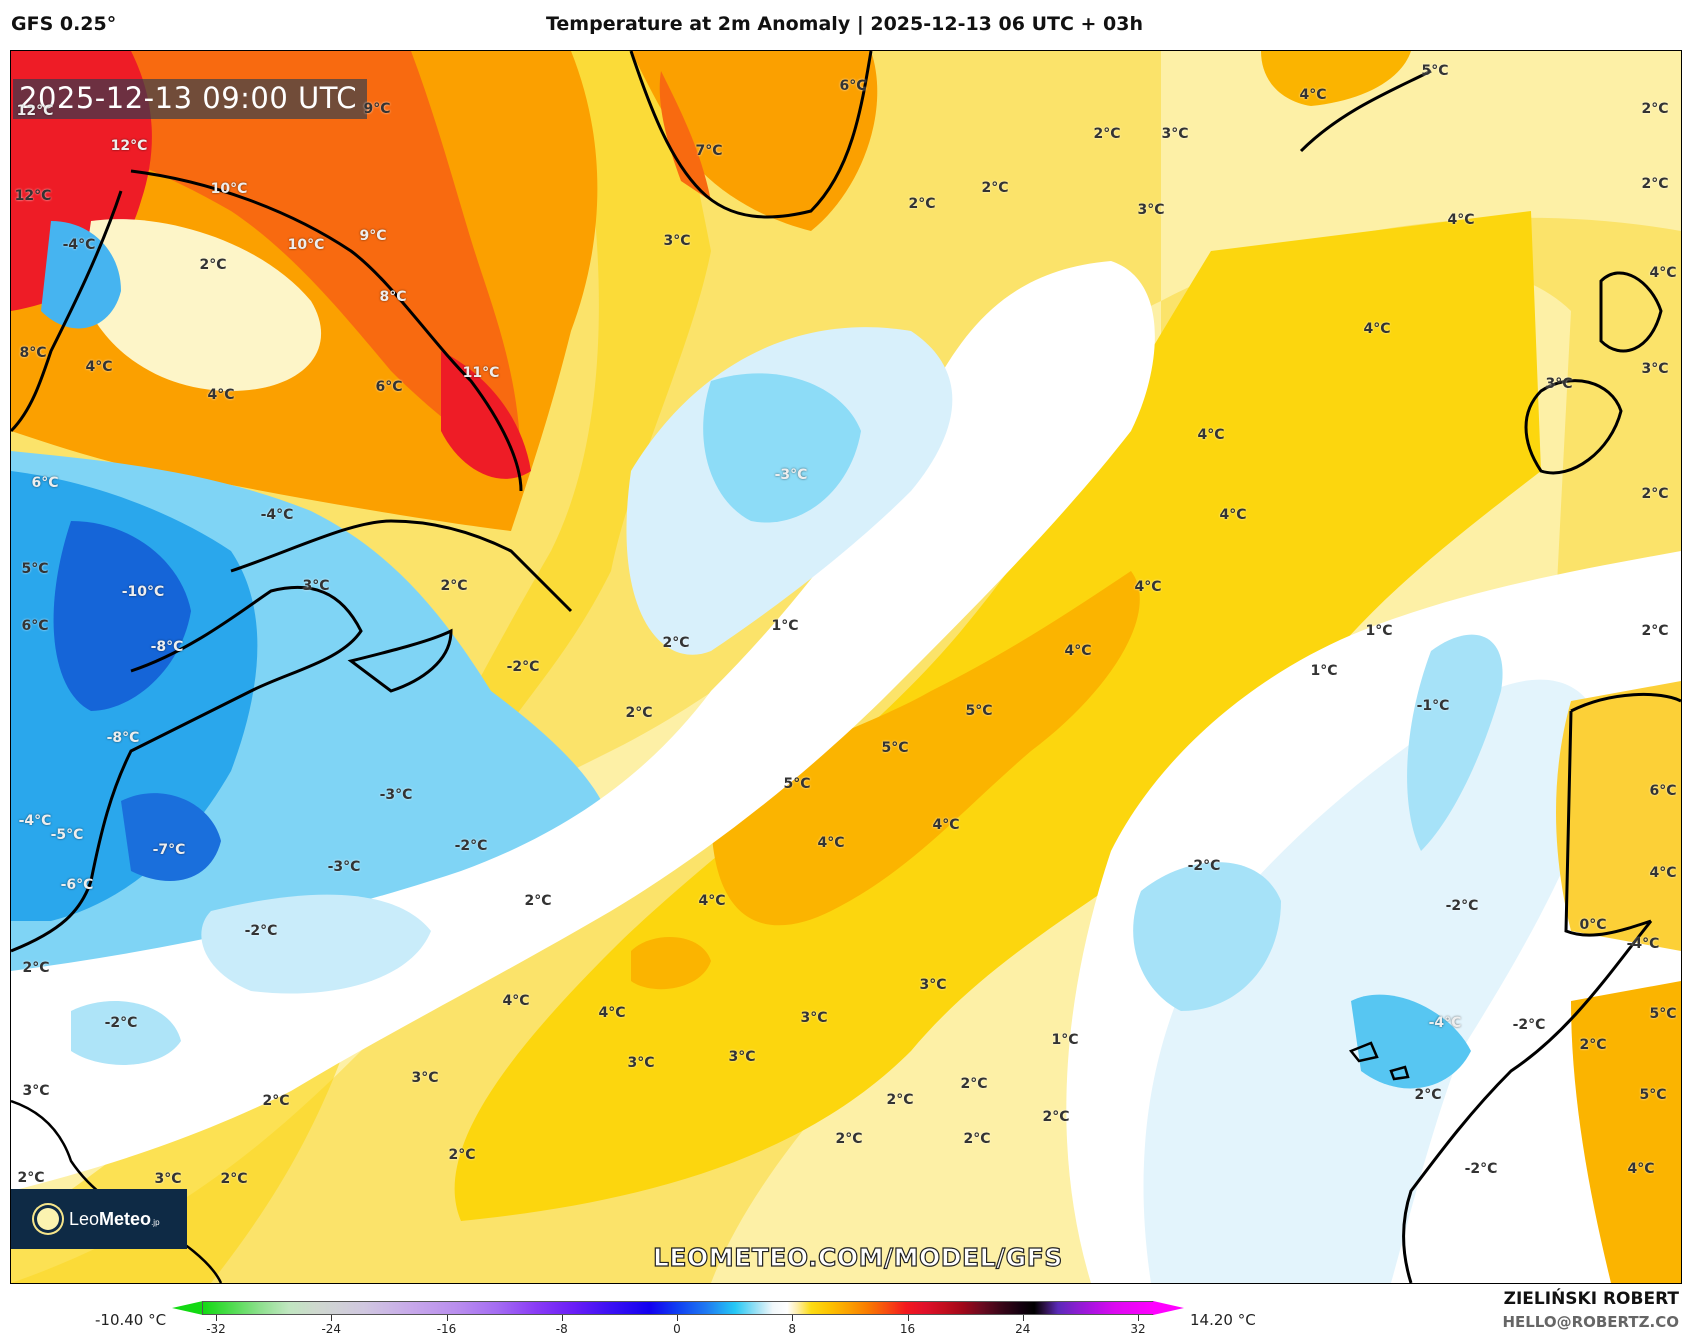  I want to click on contour-label: -1°C, so click(1433, 706).